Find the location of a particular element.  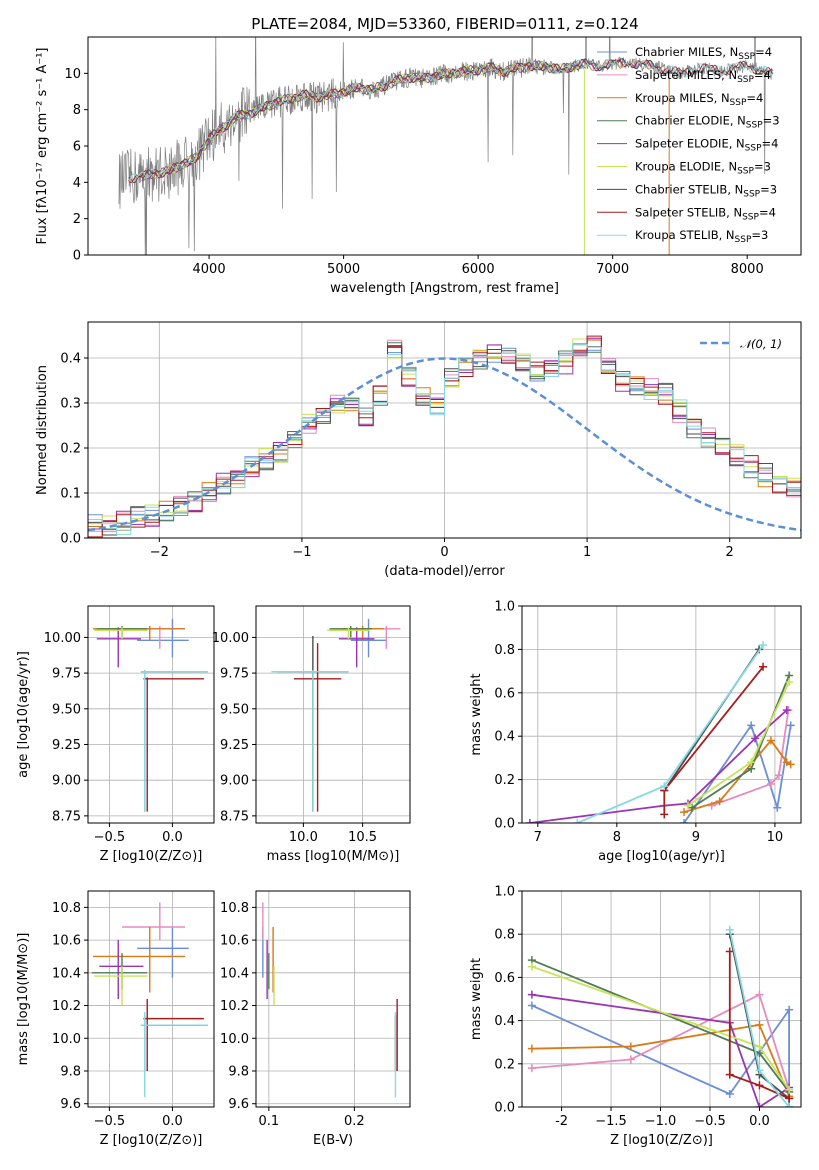

y-tick-label: 0.2 is located at coordinates (70, 449).